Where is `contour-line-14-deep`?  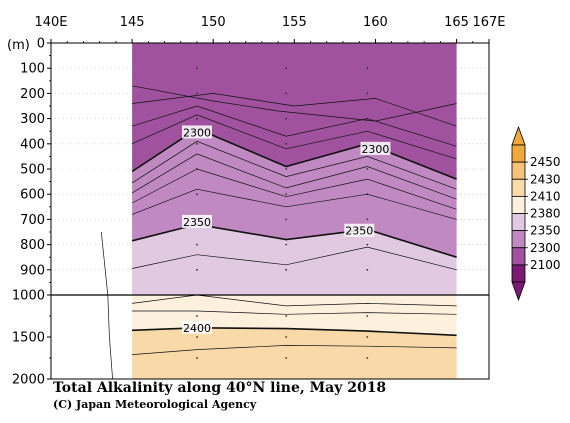 contour-line-14-deep is located at coordinates (294, 350).